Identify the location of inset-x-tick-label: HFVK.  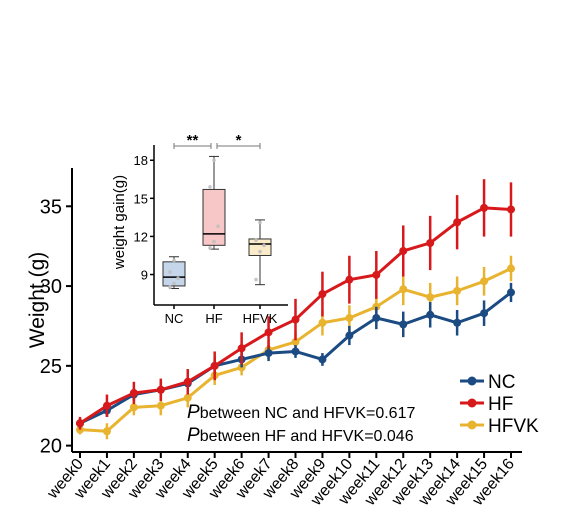
(260, 318).